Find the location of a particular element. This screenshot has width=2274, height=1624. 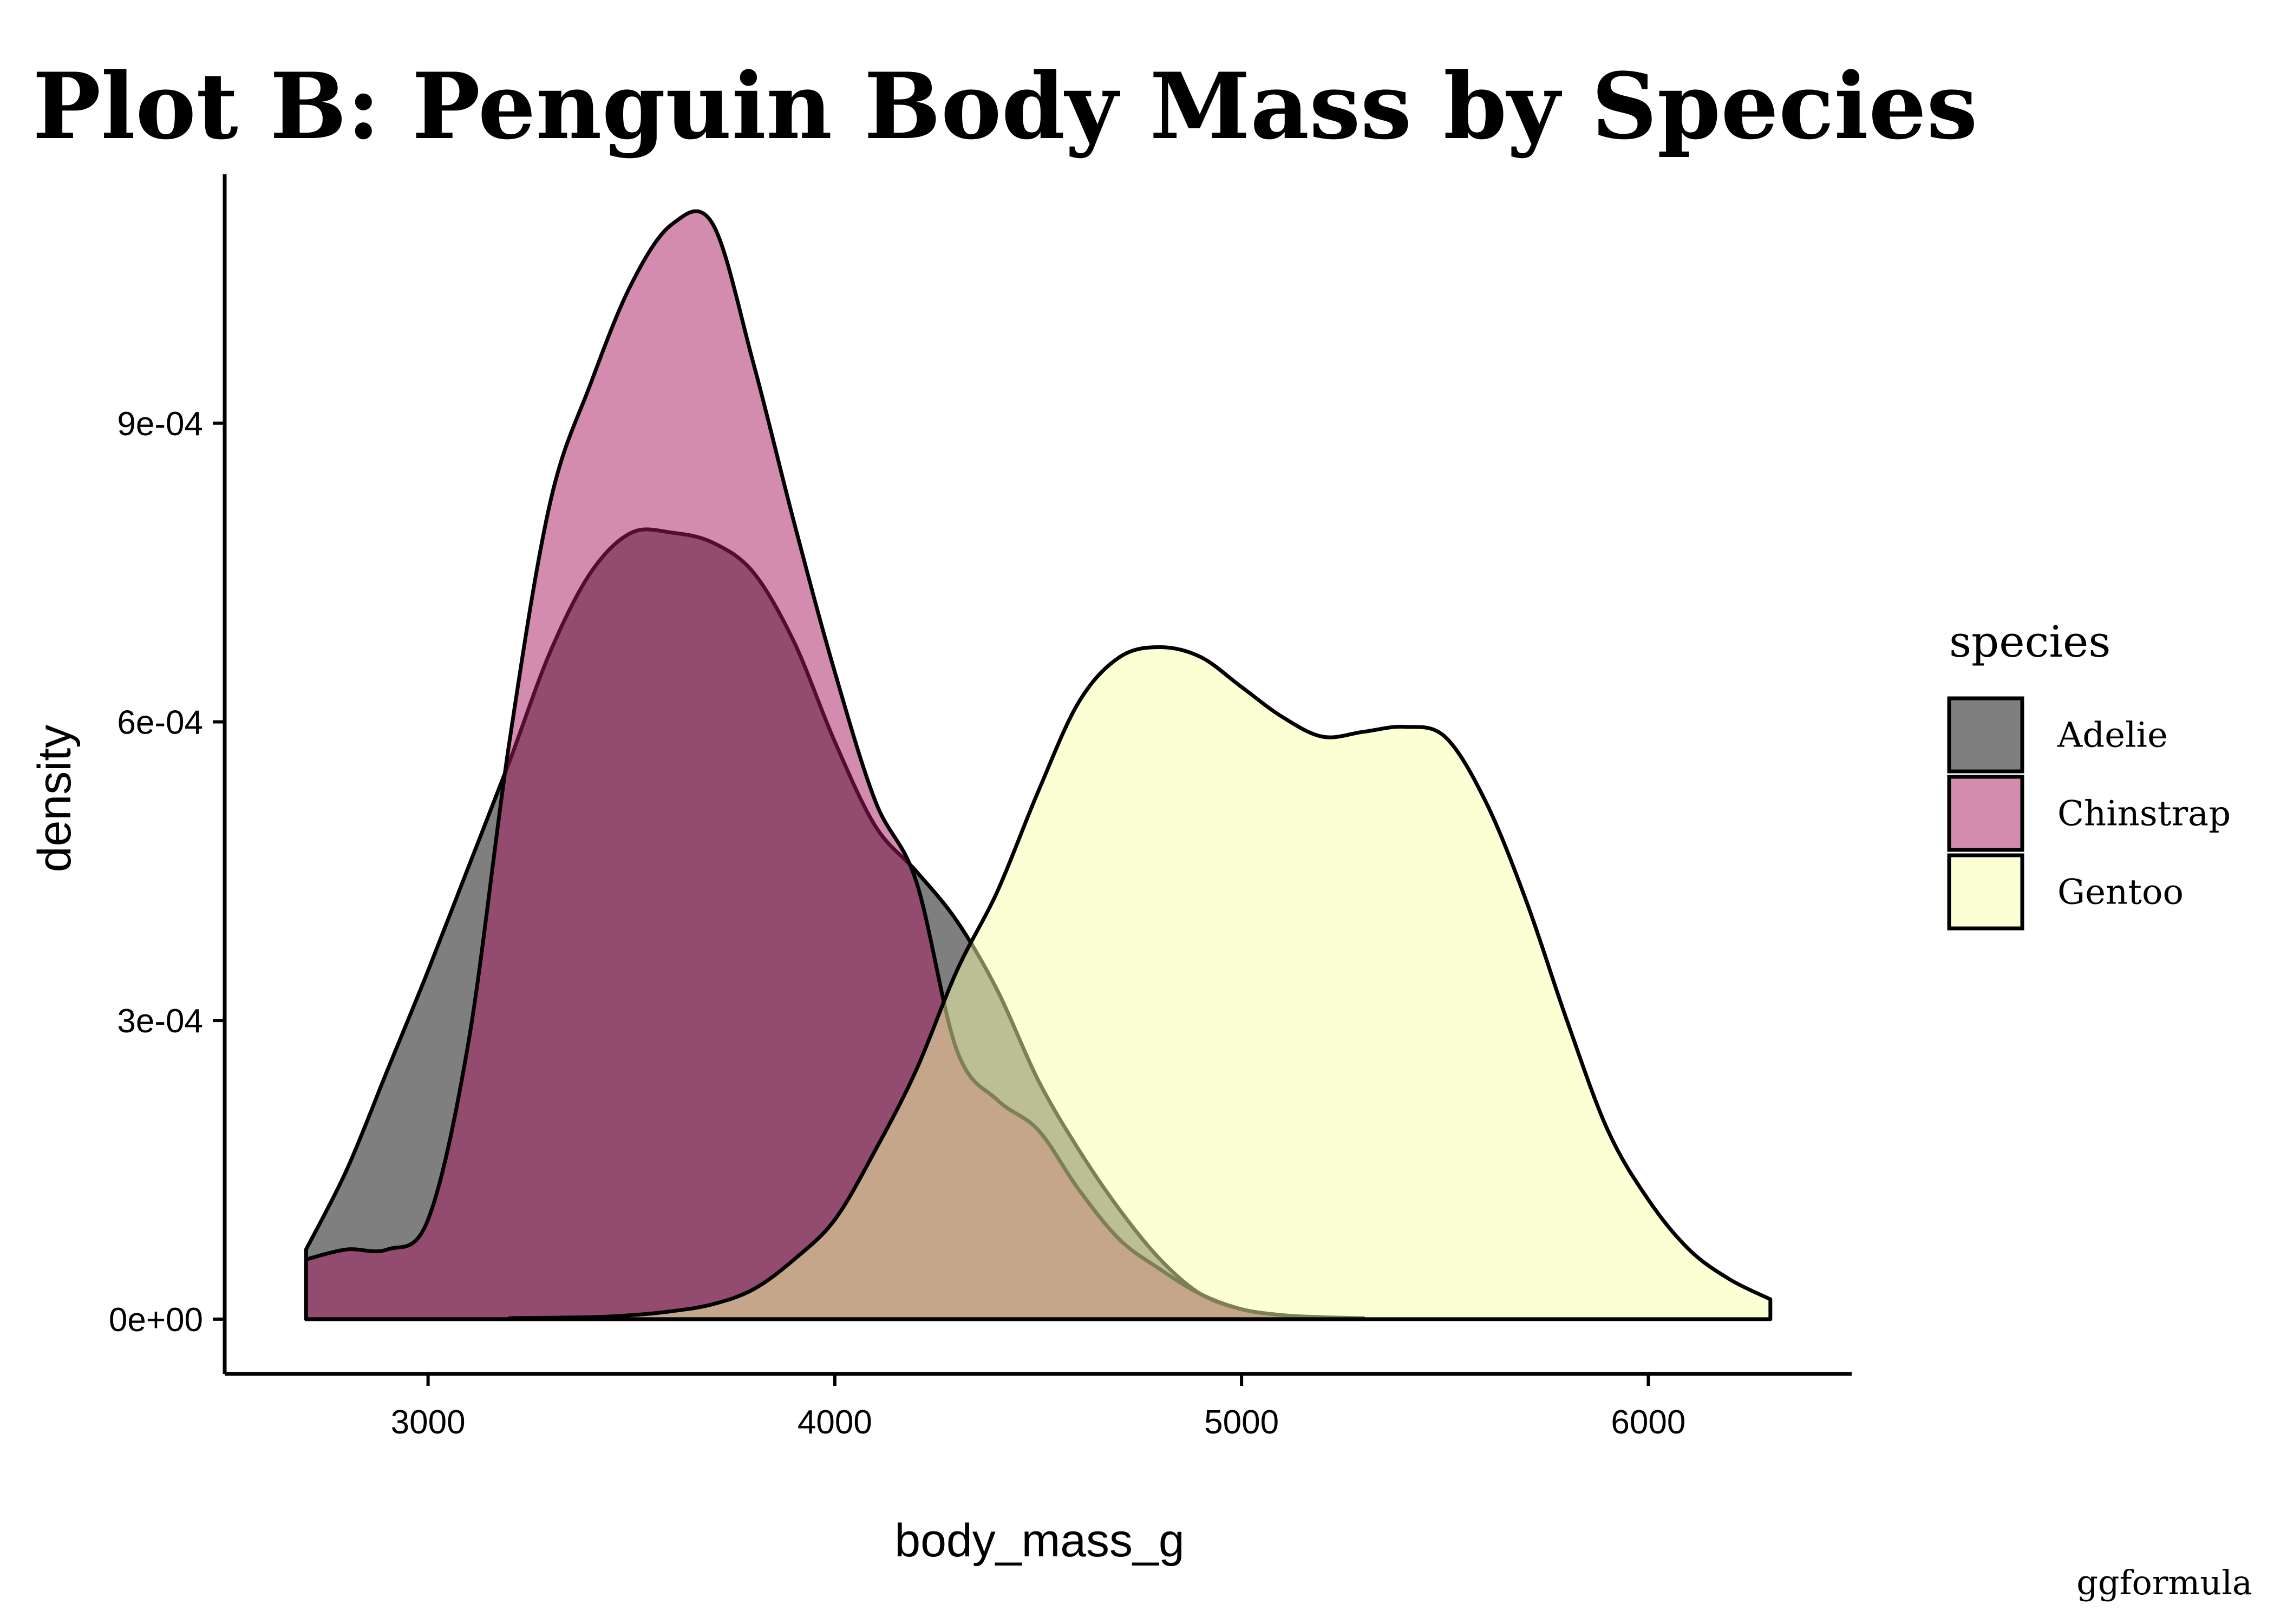

y-tick-label: 3e-04 is located at coordinates (160, 1021).